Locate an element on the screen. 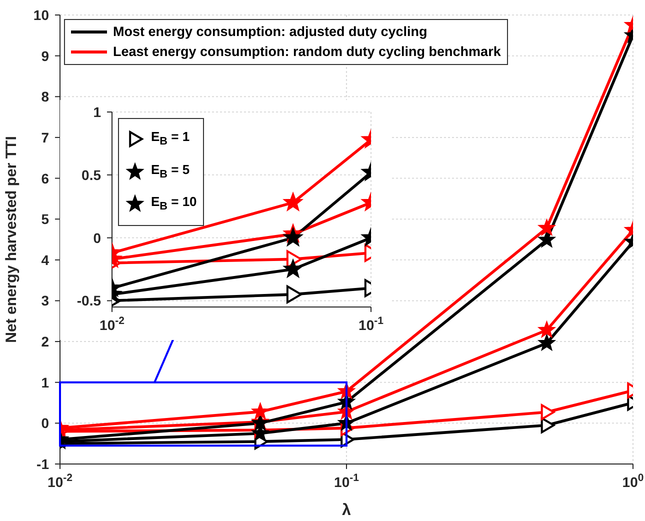  y-tick-label: 4 is located at coordinates (45, 260).